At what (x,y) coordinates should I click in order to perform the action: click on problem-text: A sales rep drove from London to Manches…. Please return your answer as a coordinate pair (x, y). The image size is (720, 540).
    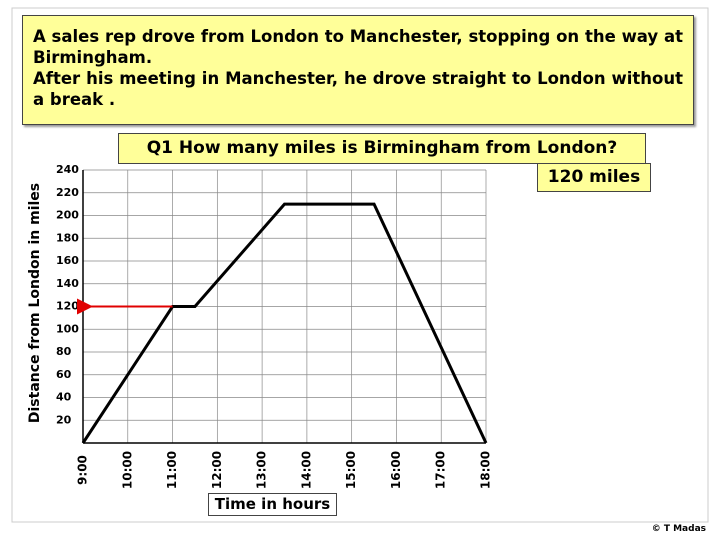
    Looking at the image, I should click on (358, 47).